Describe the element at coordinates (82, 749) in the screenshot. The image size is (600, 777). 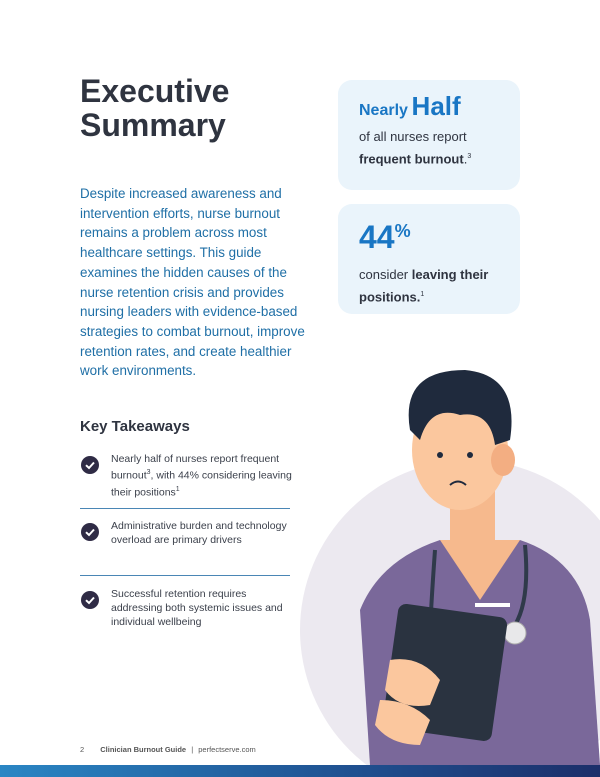
I see `page-number: 2` at that location.